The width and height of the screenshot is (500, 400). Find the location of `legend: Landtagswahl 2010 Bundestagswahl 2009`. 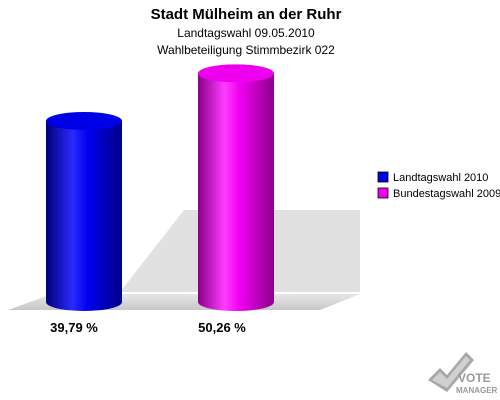

legend: Landtagswahl 2010 Bundestagswahl 2009 is located at coordinates (438, 185).